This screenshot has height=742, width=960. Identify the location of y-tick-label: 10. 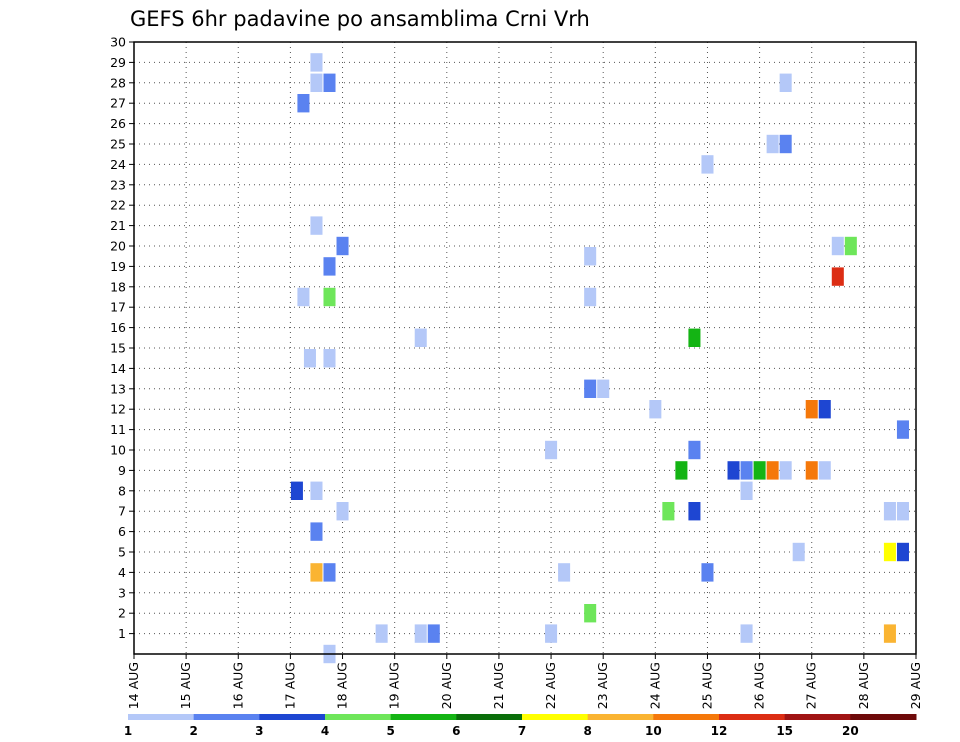
(118, 450).